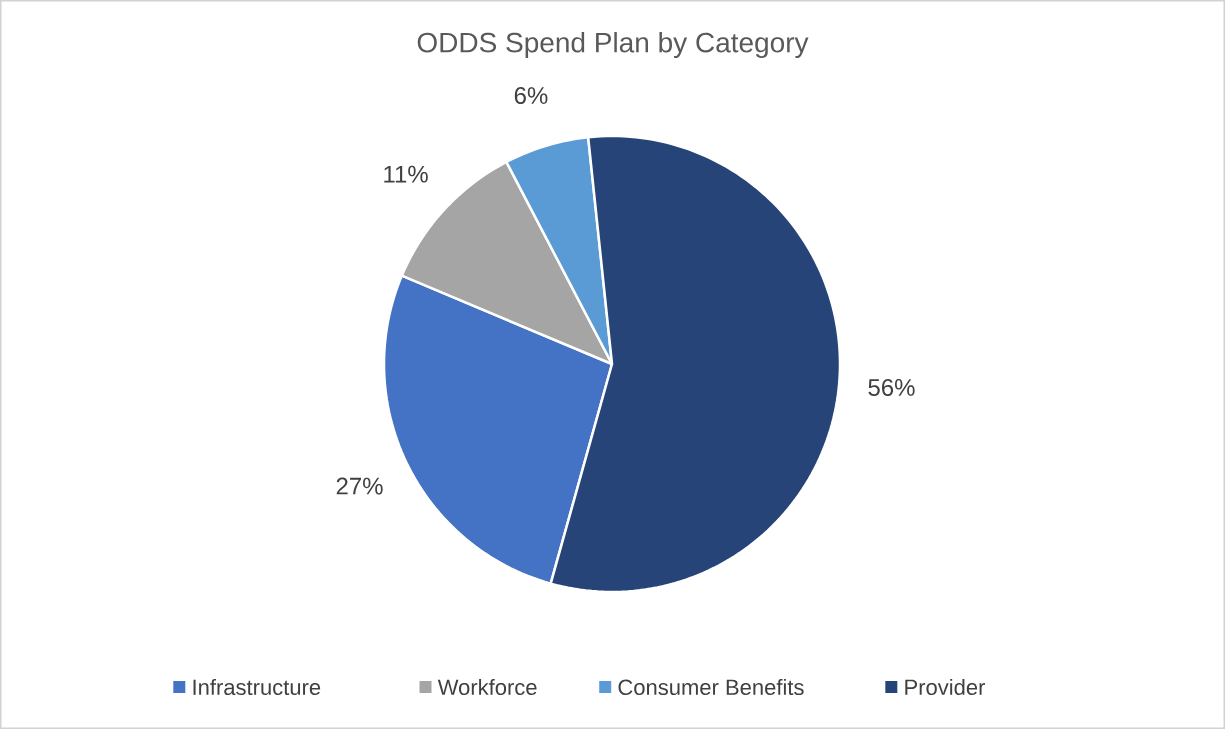  What do you see at coordinates (257, 687) in the screenshot?
I see `legend-label: Infrastructure` at bounding box center [257, 687].